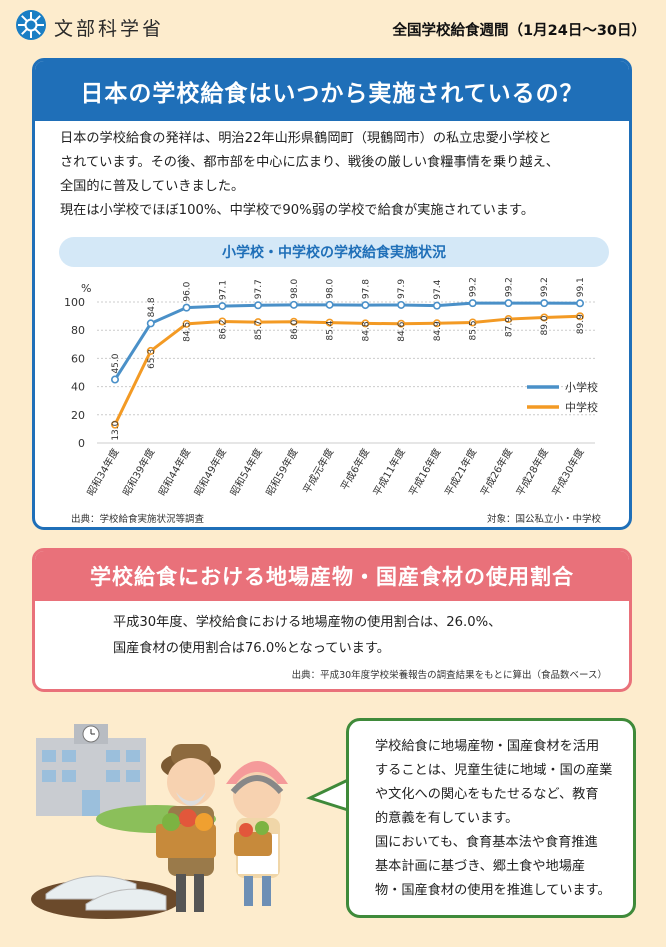 This screenshot has height=947, width=666. I want to click on local-produce-line-1: 平成30年度、学校給食における地場産物の使用割合は、26.0%、, so click(307, 622).